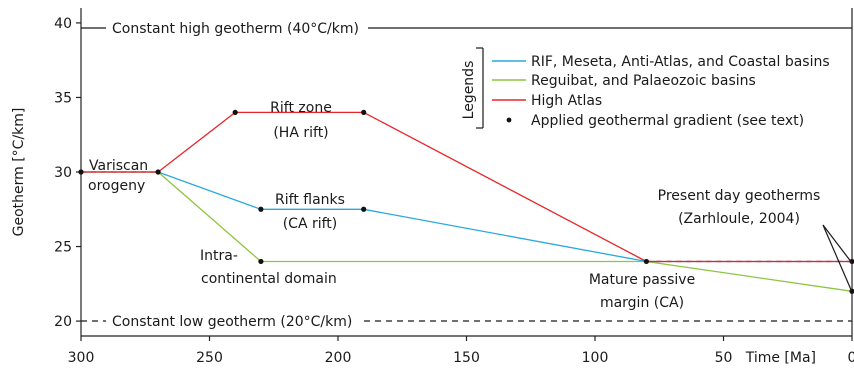 This screenshot has height=368, width=854. Describe the element at coordinates (301, 108) in the screenshot. I see `rift-zone-label-1: Rift zone` at that location.